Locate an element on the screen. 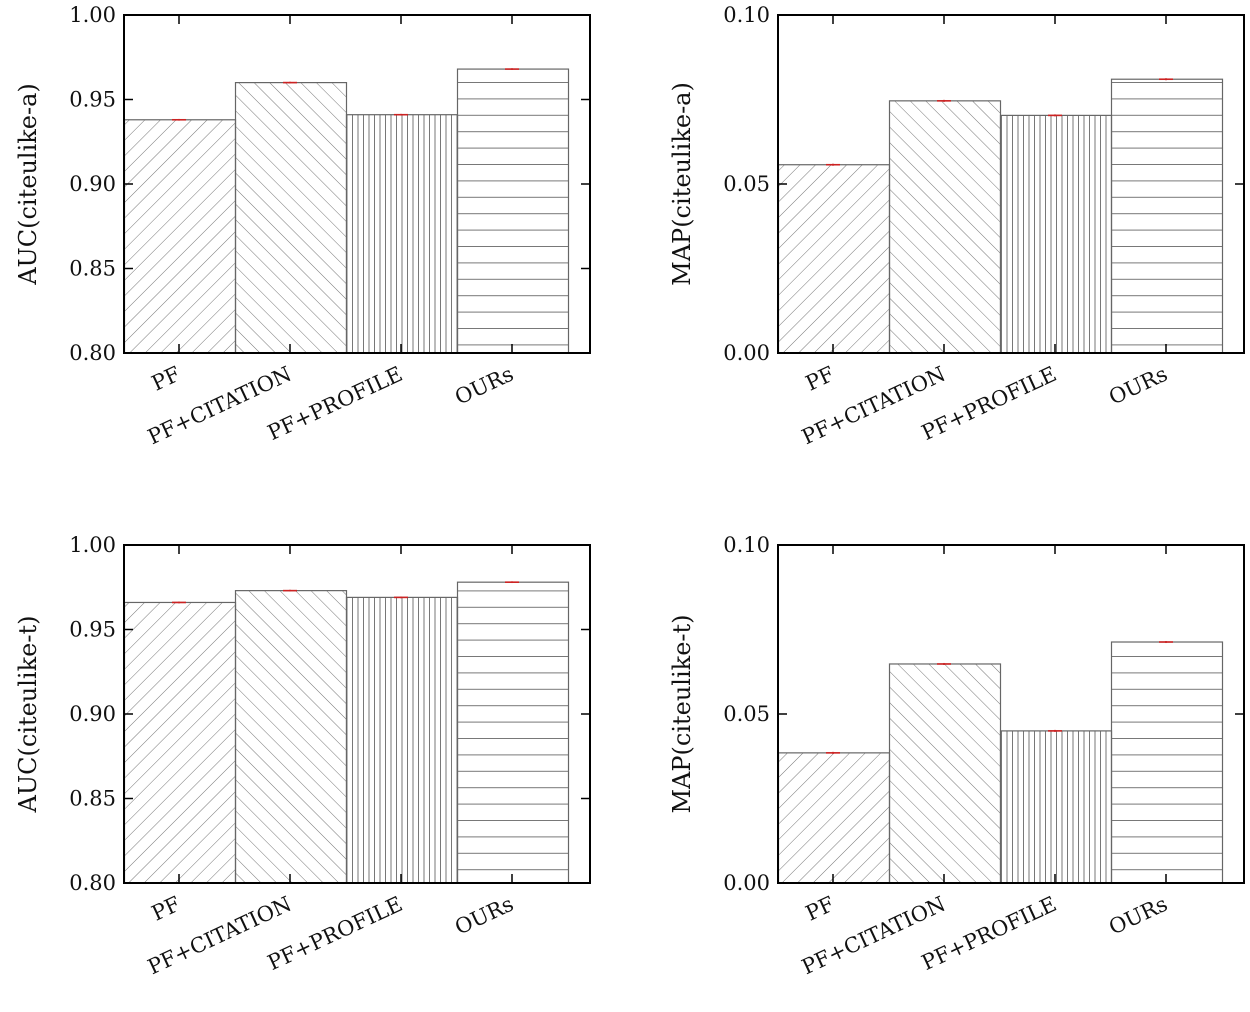 The image size is (1250, 1012). y-axis-title: AUC(citeulike-t) is located at coordinates (28, 715).